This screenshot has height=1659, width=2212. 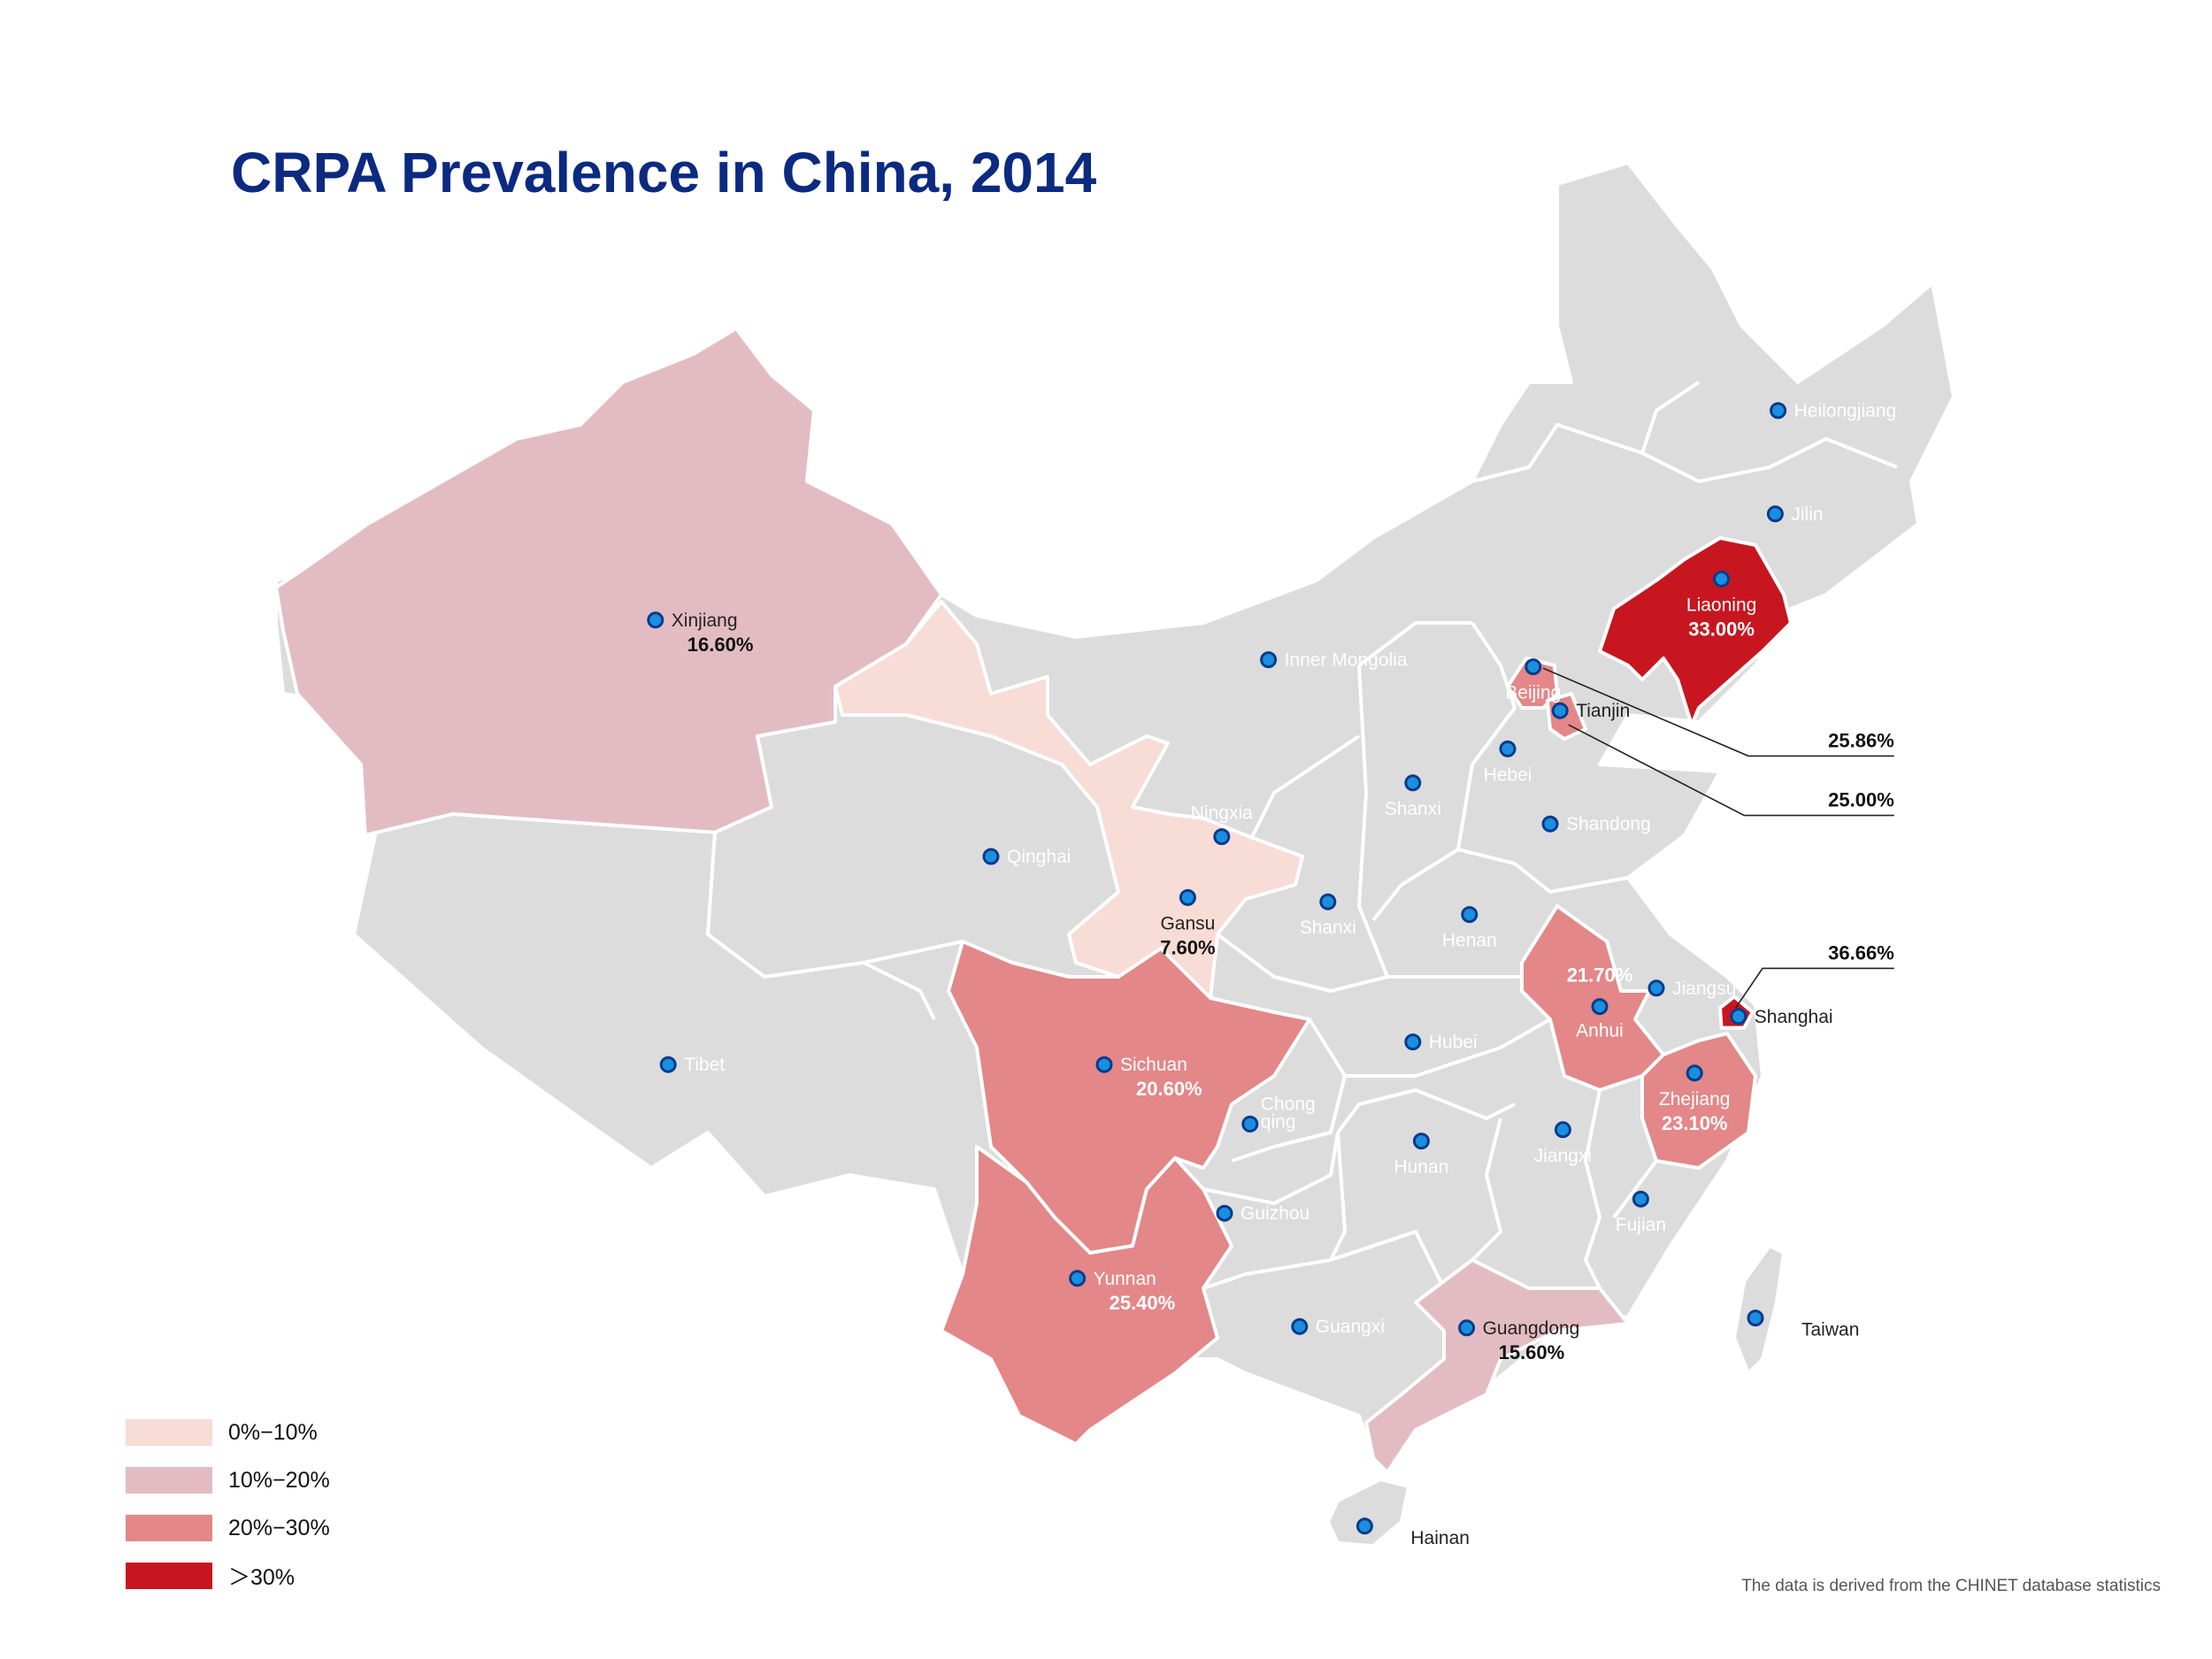 I want to click on label-sichuan: Sichuan, so click(x=1154, y=1065).